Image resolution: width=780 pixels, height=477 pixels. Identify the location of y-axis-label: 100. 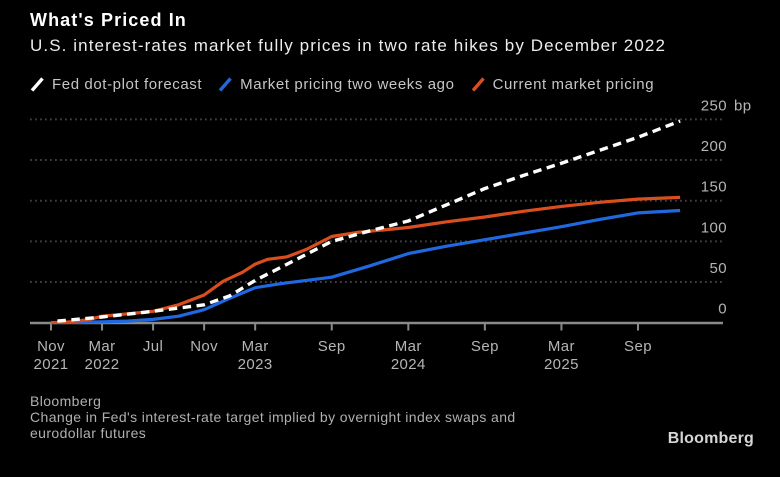
(714, 227).